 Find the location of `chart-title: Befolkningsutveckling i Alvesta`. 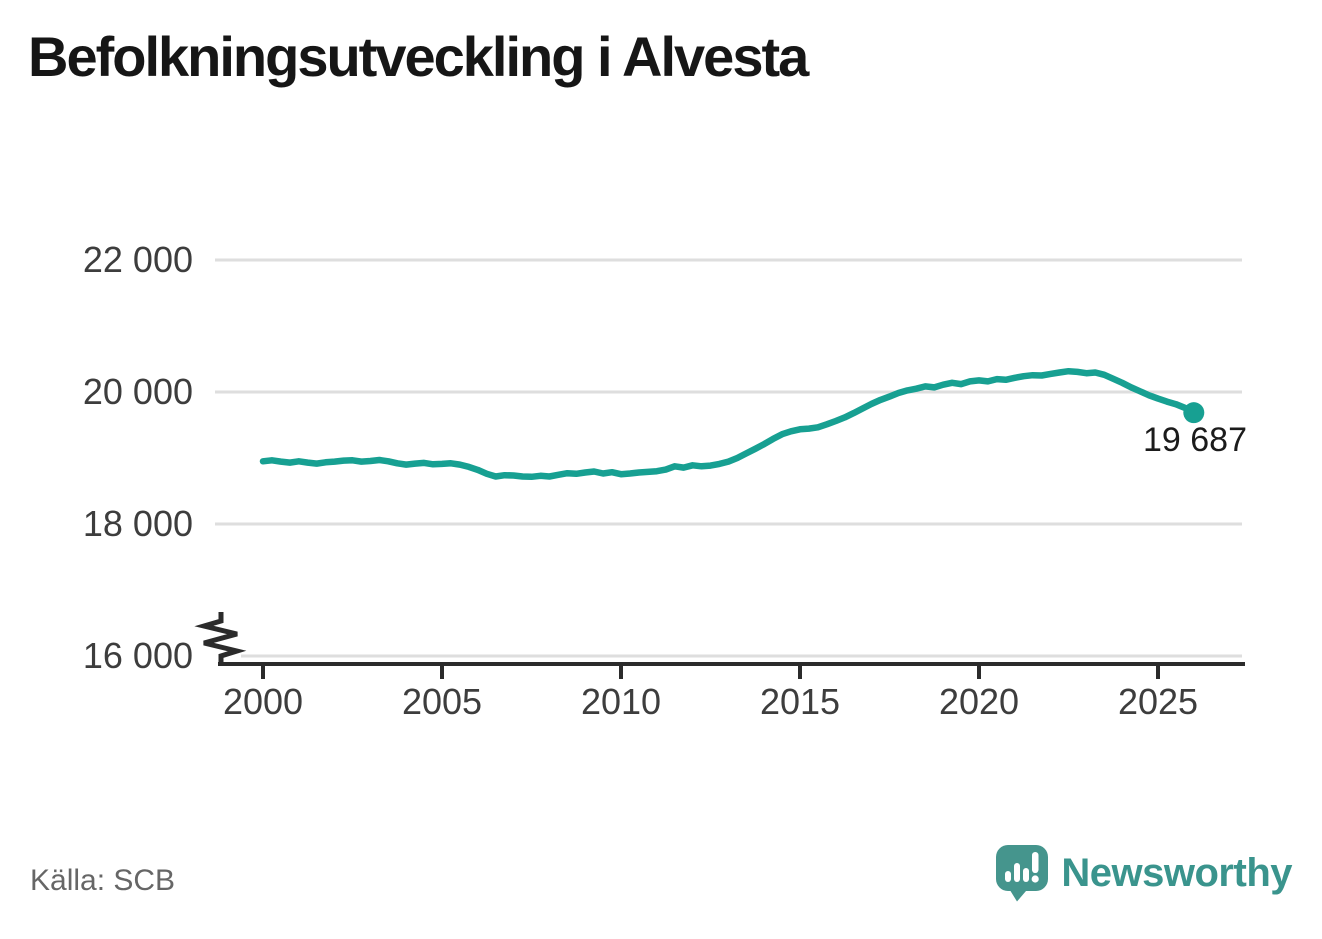

chart-title: Befolkningsutveckling i Alvesta is located at coordinates (418, 56).